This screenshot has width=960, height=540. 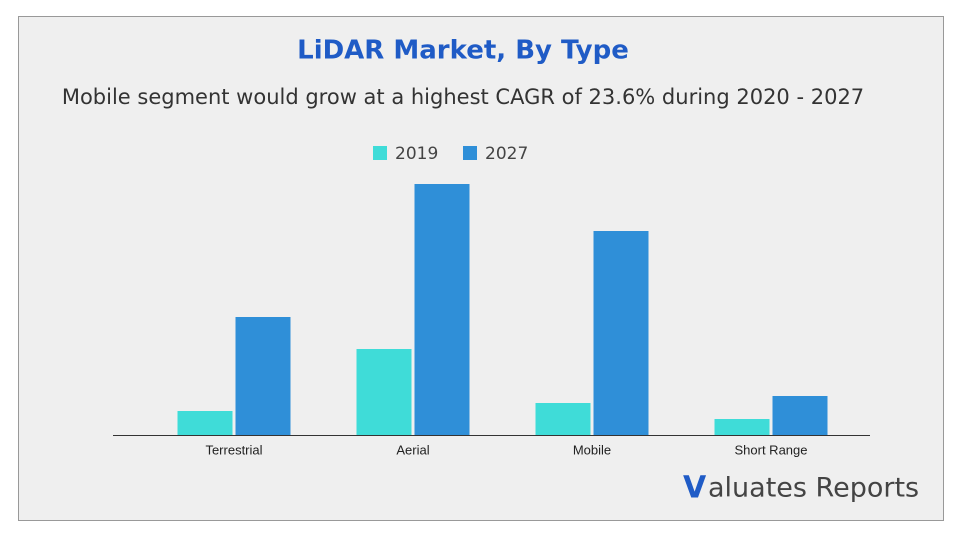 What do you see at coordinates (463, 51) in the screenshot?
I see `chart-title: LiDAR Market, By Type` at bounding box center [463, 51].